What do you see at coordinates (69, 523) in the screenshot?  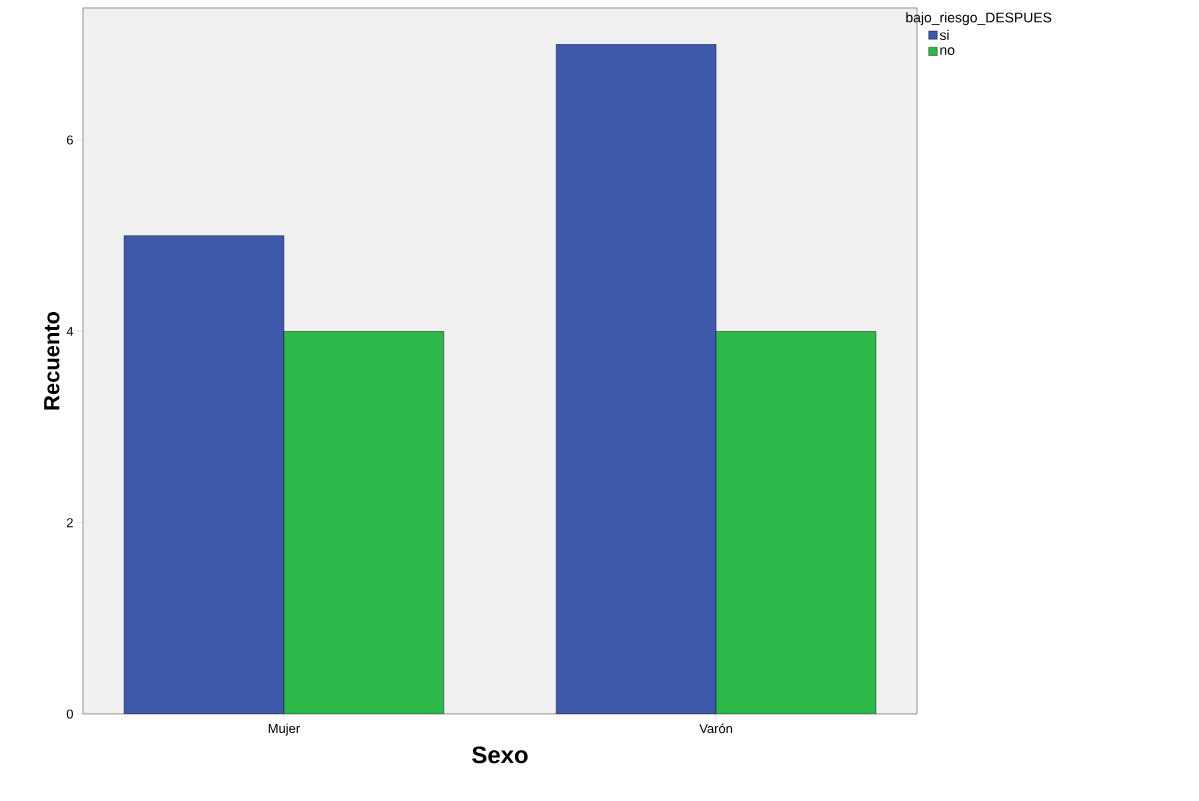 I see `y-tick-label: 2` at bounding box center [69, 523].